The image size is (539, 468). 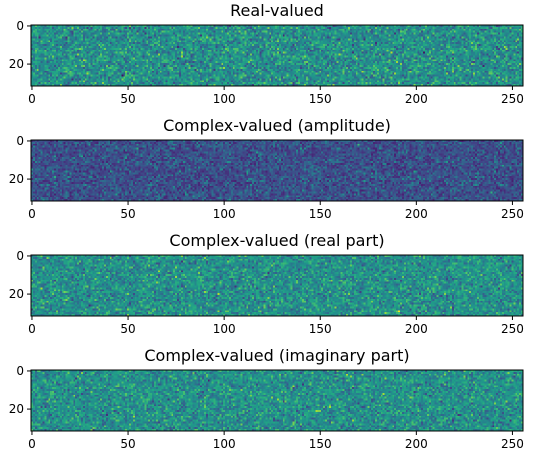 What do you see at coordinates (277, 10) in the screenshot?
I see `panel-title: Real-valued` at bounding box center [277, 10].